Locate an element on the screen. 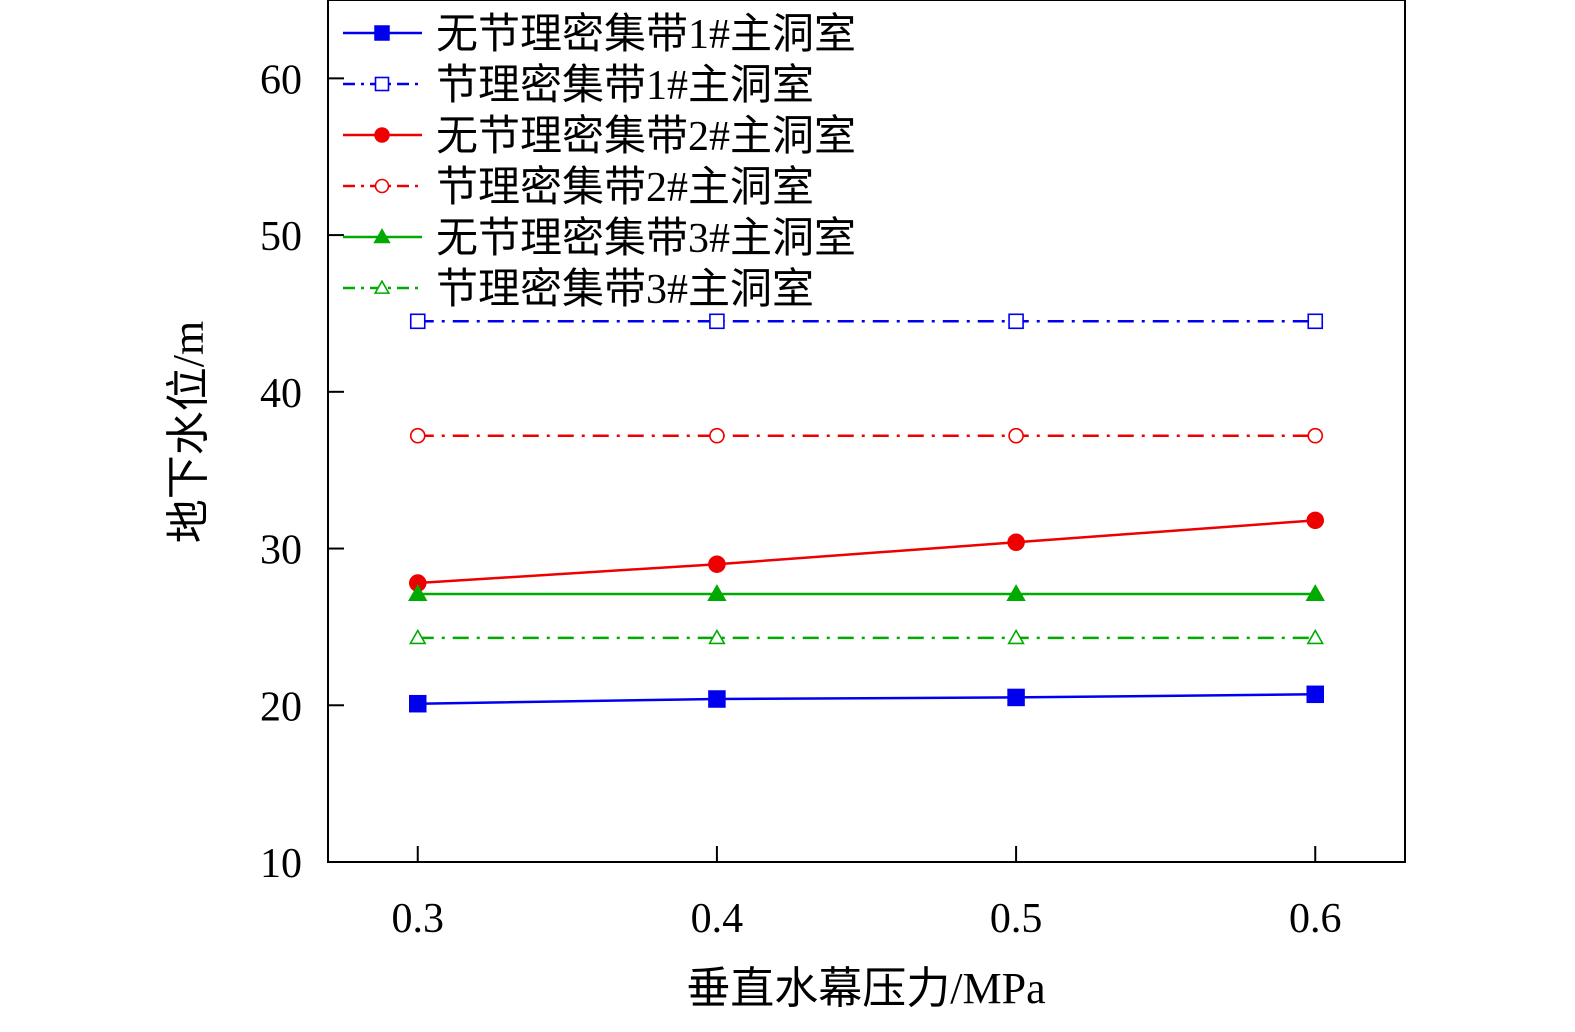  y-tick-label-0: 10 is located at coordinates (281, 864).